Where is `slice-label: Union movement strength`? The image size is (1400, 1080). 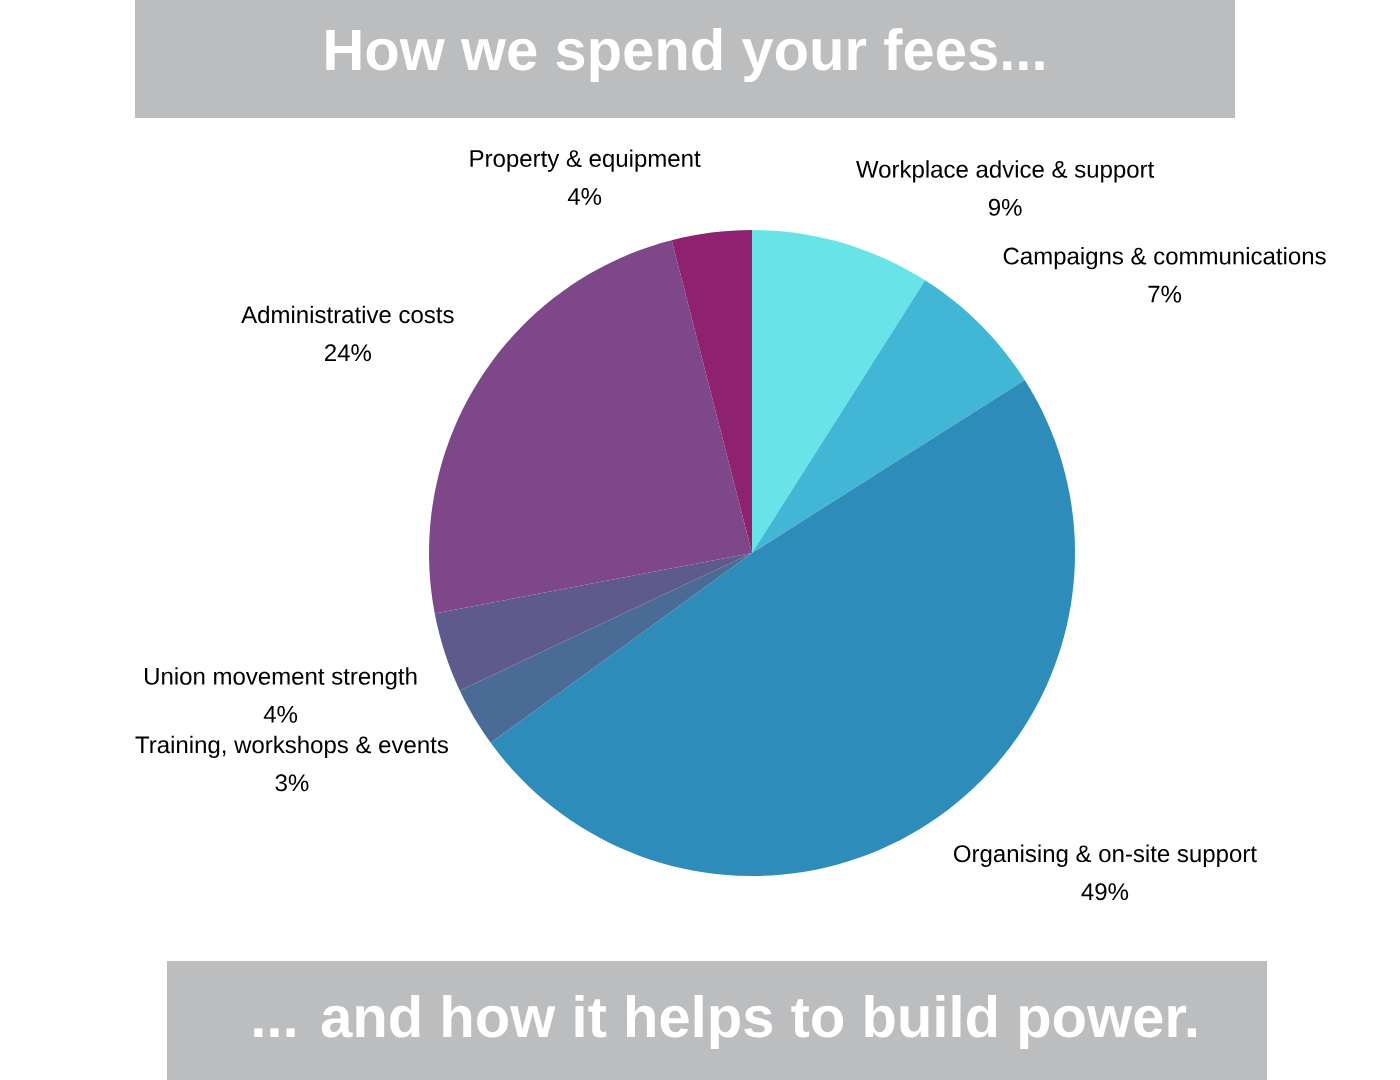 slice-label: Union movement strength is located at coordinates (281, 678).